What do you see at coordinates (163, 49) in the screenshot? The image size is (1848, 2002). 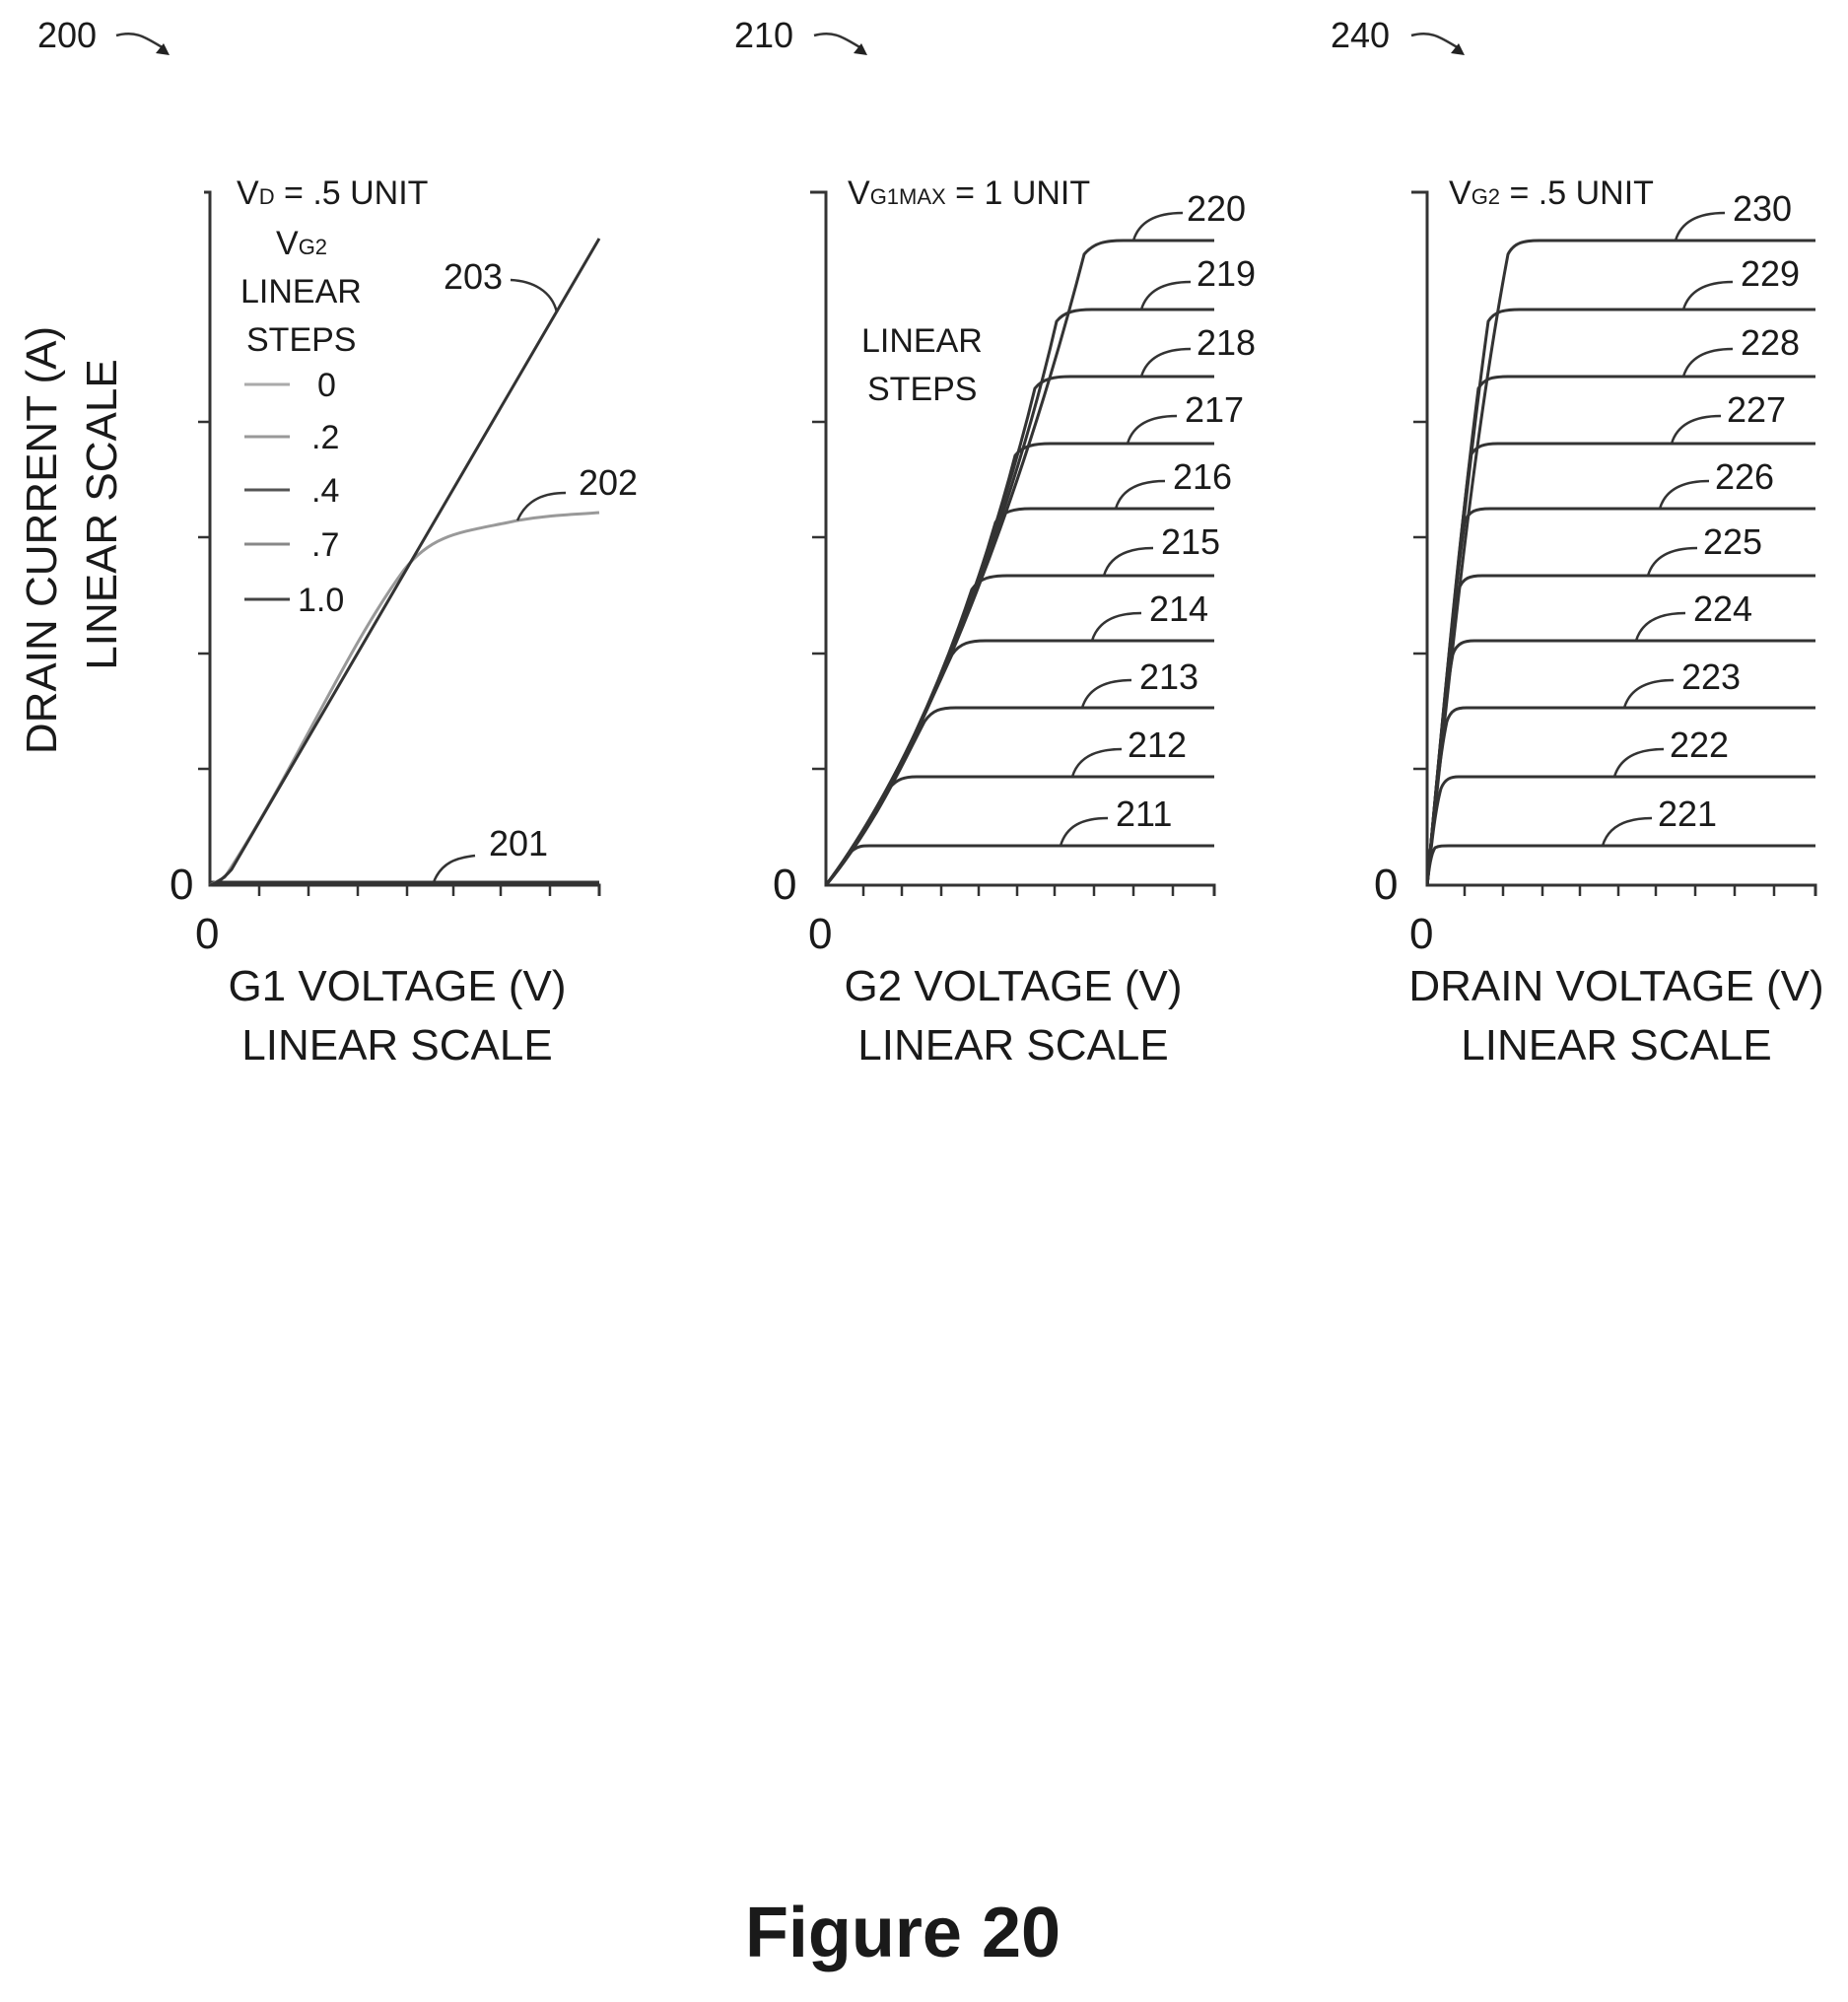 I see `ref-200-arrowhead` at bounding box center [163, 49].